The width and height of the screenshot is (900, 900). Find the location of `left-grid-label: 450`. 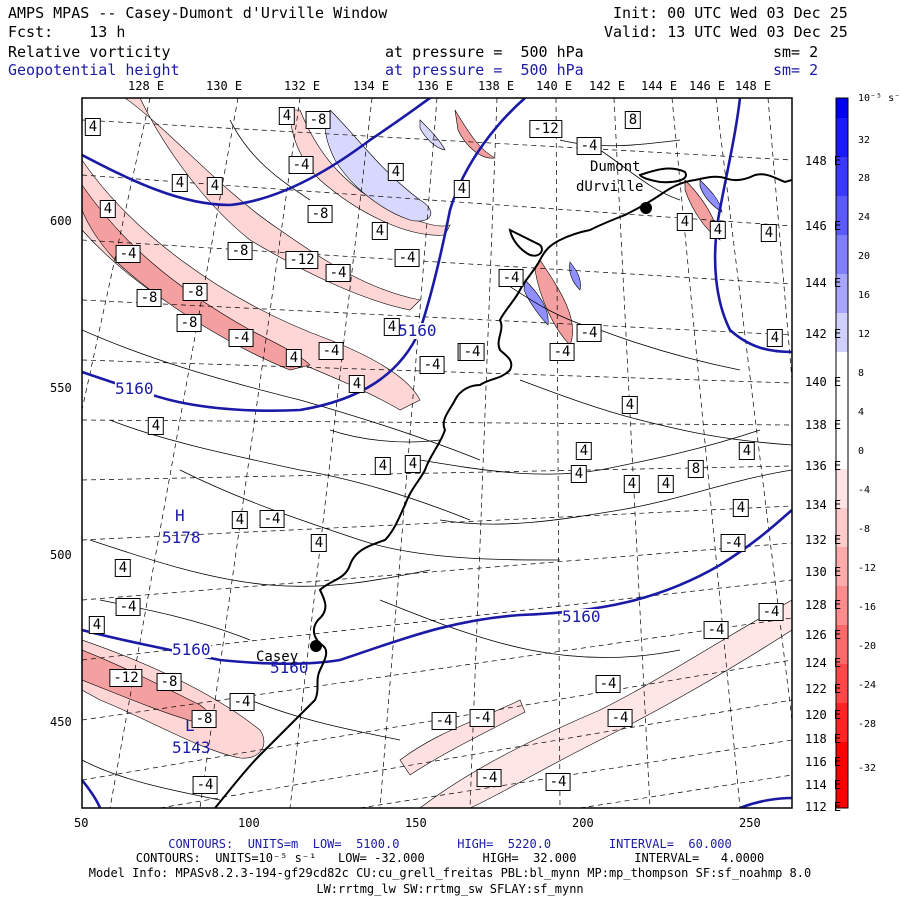

left-grid-label: 450 is located at coordinates (61, 722).